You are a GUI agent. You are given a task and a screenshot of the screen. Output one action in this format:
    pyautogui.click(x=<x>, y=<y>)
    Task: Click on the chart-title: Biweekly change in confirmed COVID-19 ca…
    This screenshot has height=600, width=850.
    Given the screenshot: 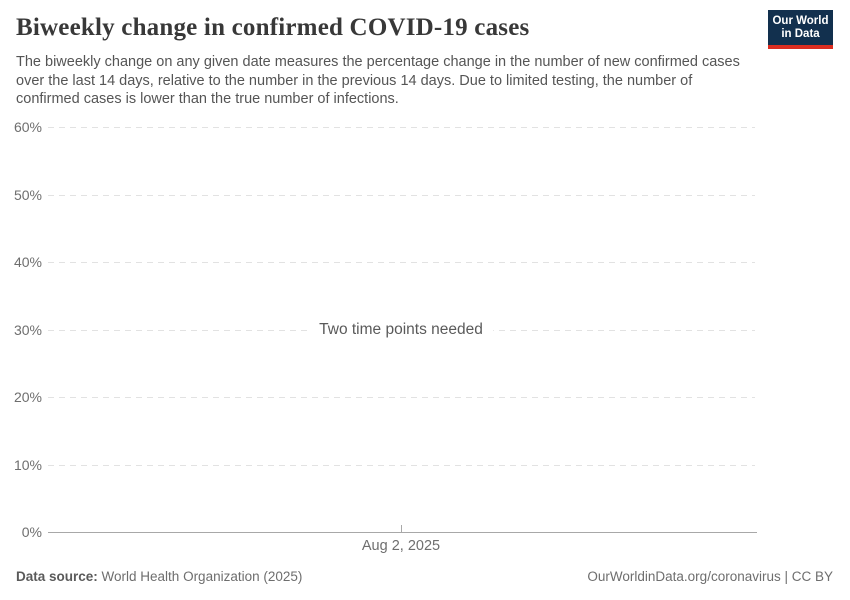 What is the action you would take?
    pyautogui.click(x=273, y=27)
    